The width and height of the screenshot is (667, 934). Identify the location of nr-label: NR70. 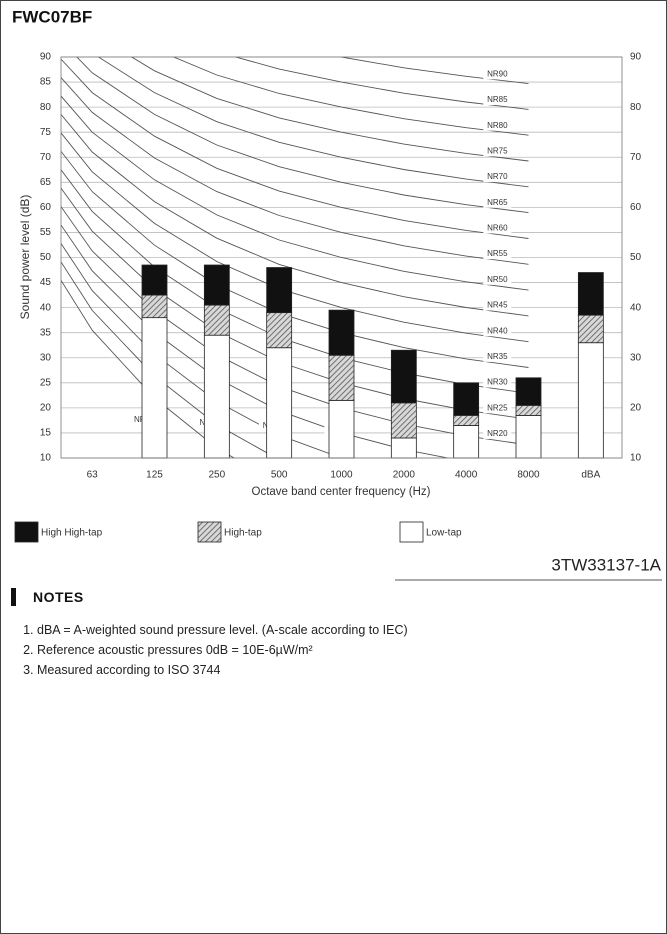
(497, 176).